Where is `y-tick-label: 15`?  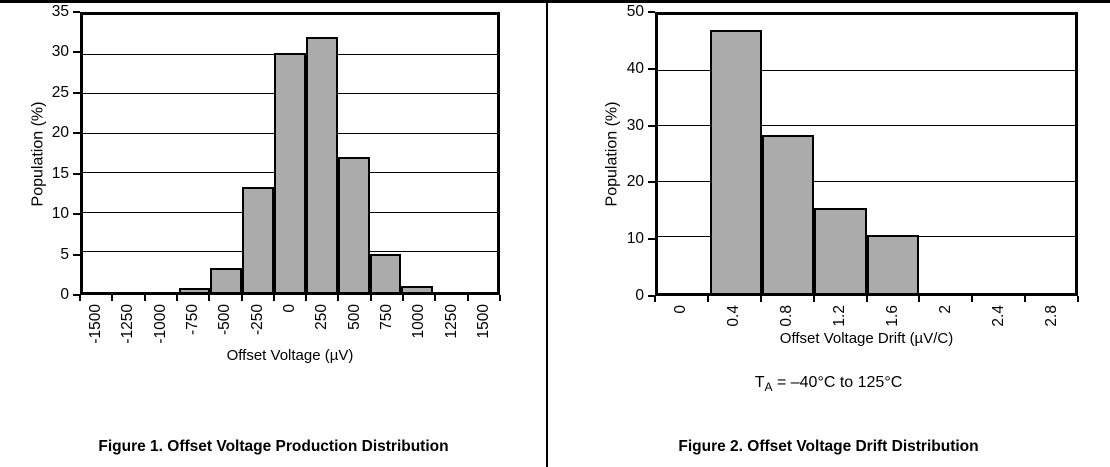
y-tick-label: 15 is located at coordinates (60, 173).